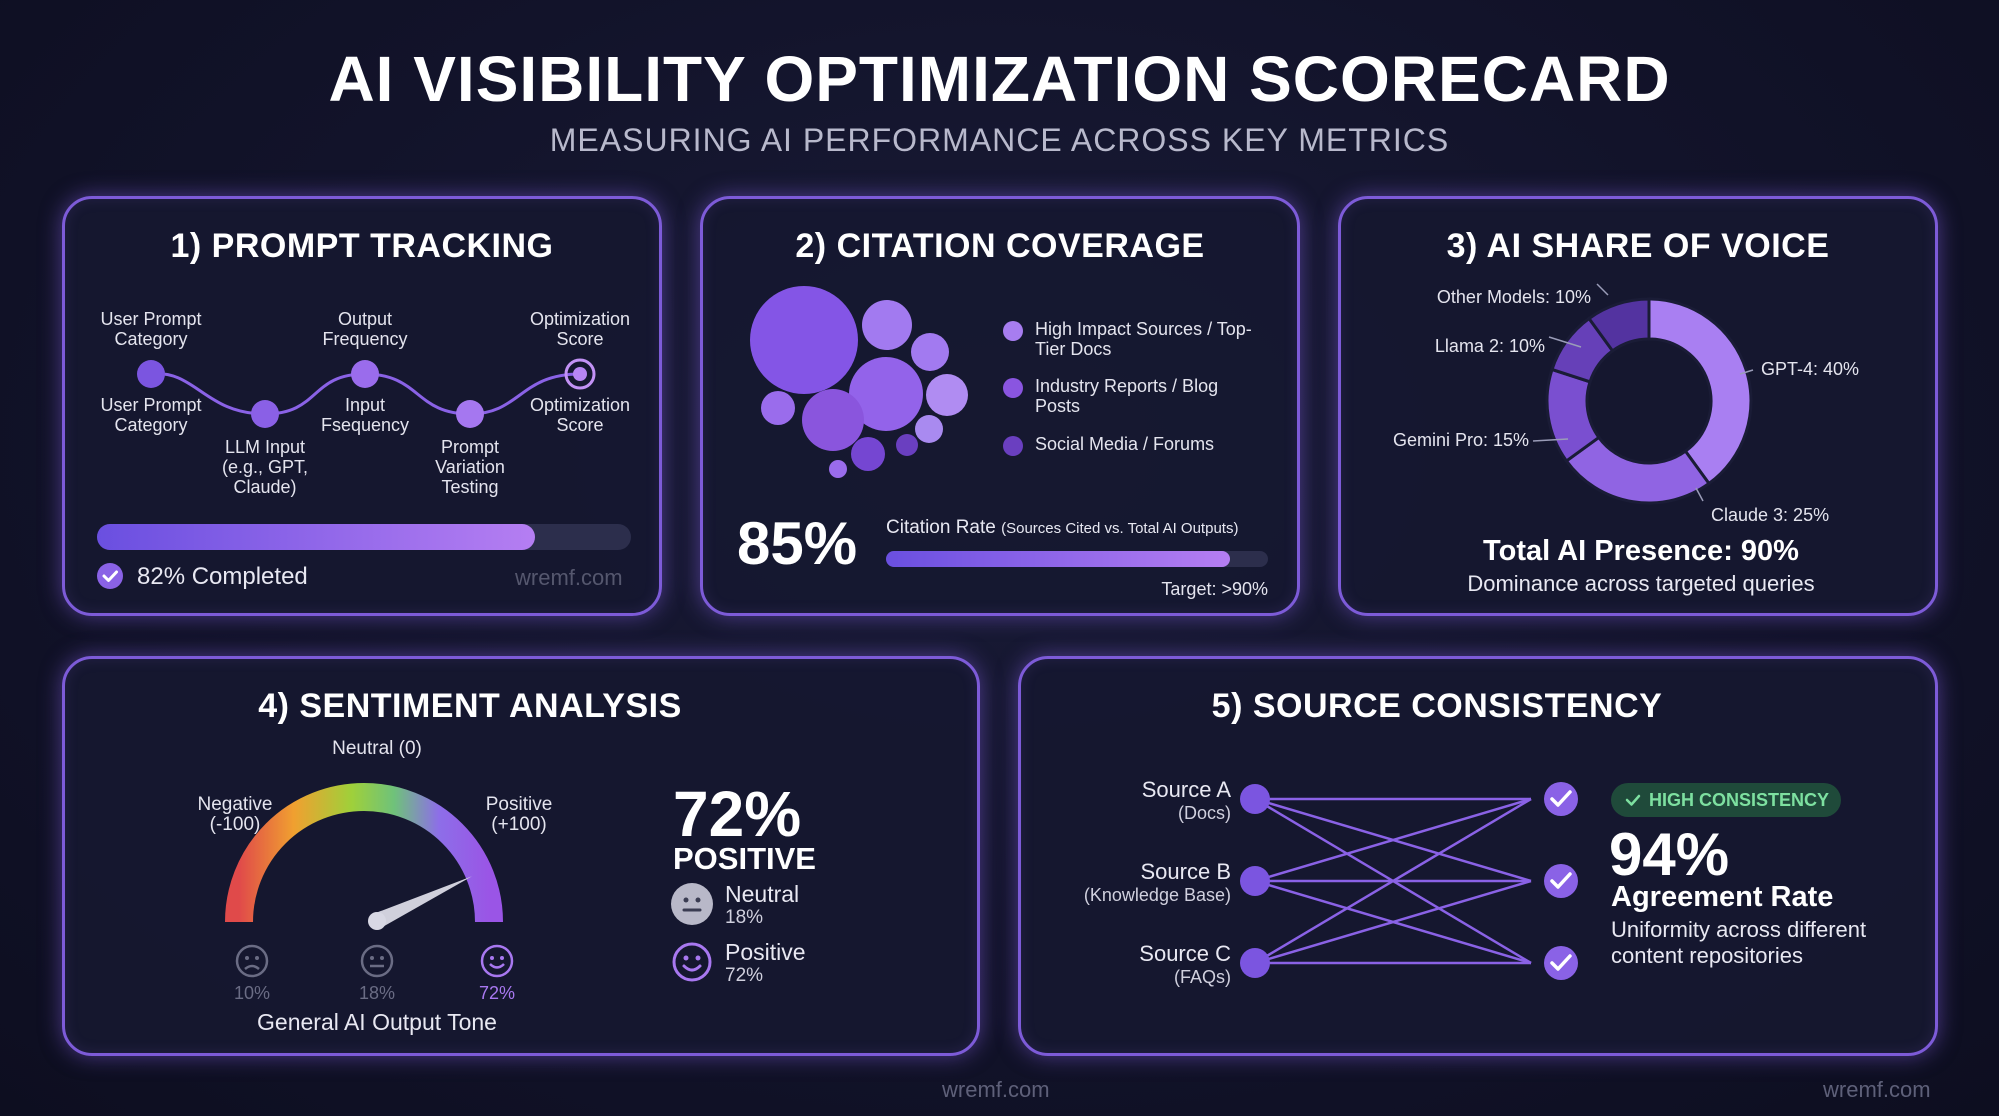 The height and width of the screenshot is (1116, 1999). What do you see at coordinates (222, 576) in the screenshot?
I see `progress-label: 82% Completed` at bounding box center [222, 576].